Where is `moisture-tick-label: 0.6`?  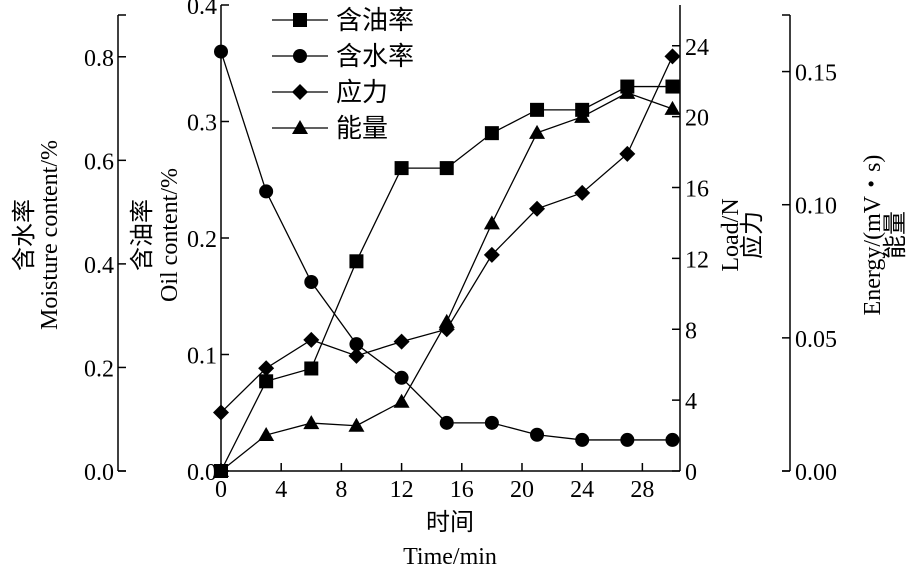
moisture-tick-label: 0.6 is located at coordinates (99, 162).